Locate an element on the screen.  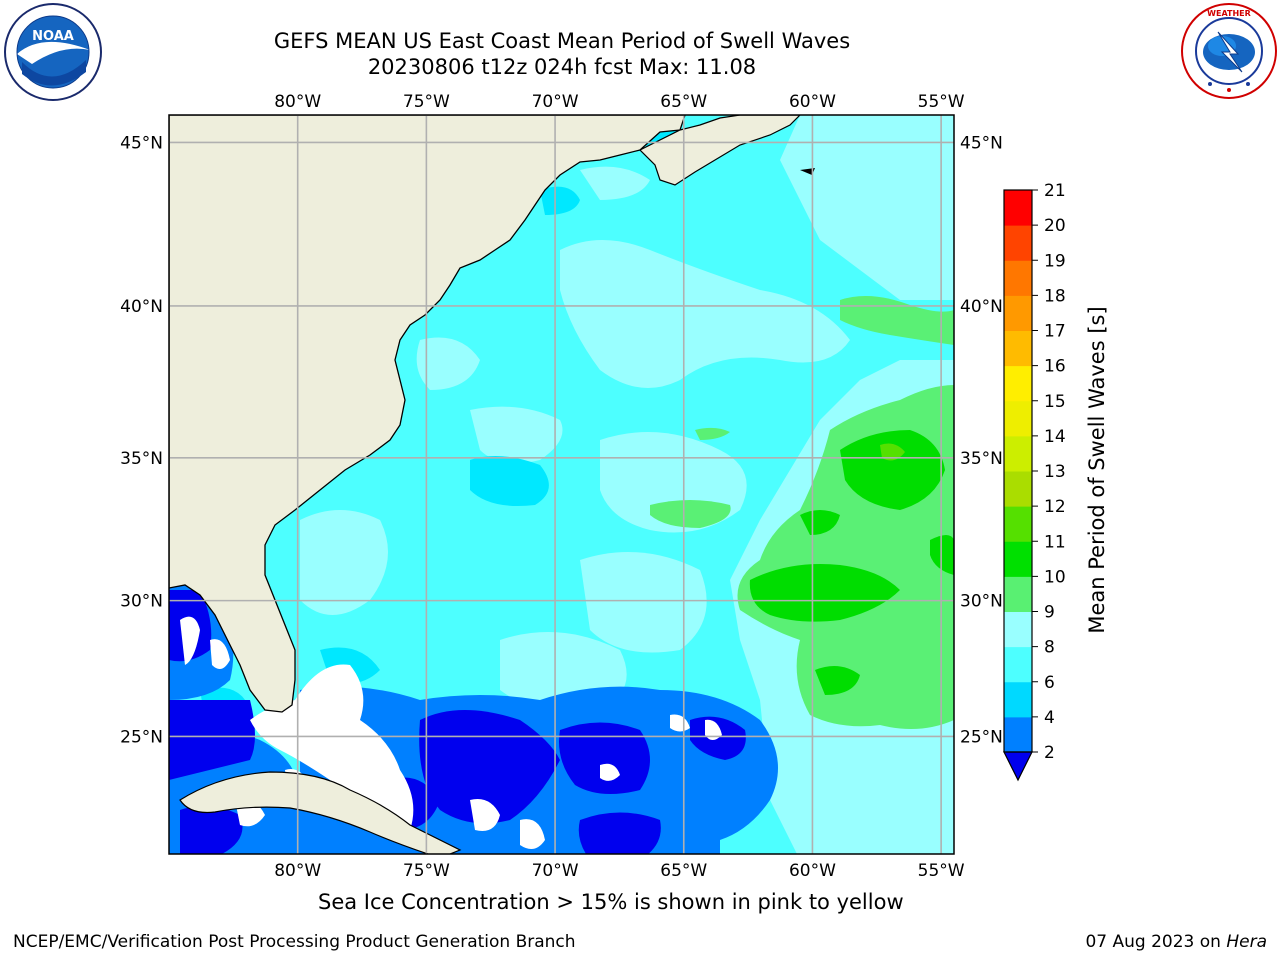
noaa-logo-icon: NOAA is located at coordinates (53, 52).